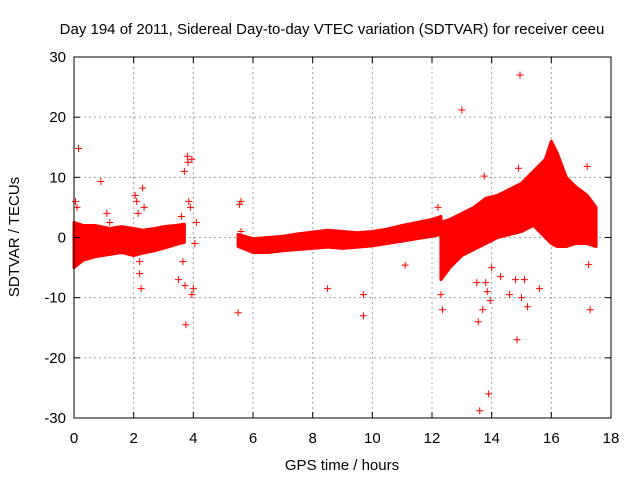 This screenshot has width=640, height=480. What do you see at coordinates (342, 465) in the screenshot?
I see `x-axis-label: GPS time / hours` at bounding box center [342, 465].